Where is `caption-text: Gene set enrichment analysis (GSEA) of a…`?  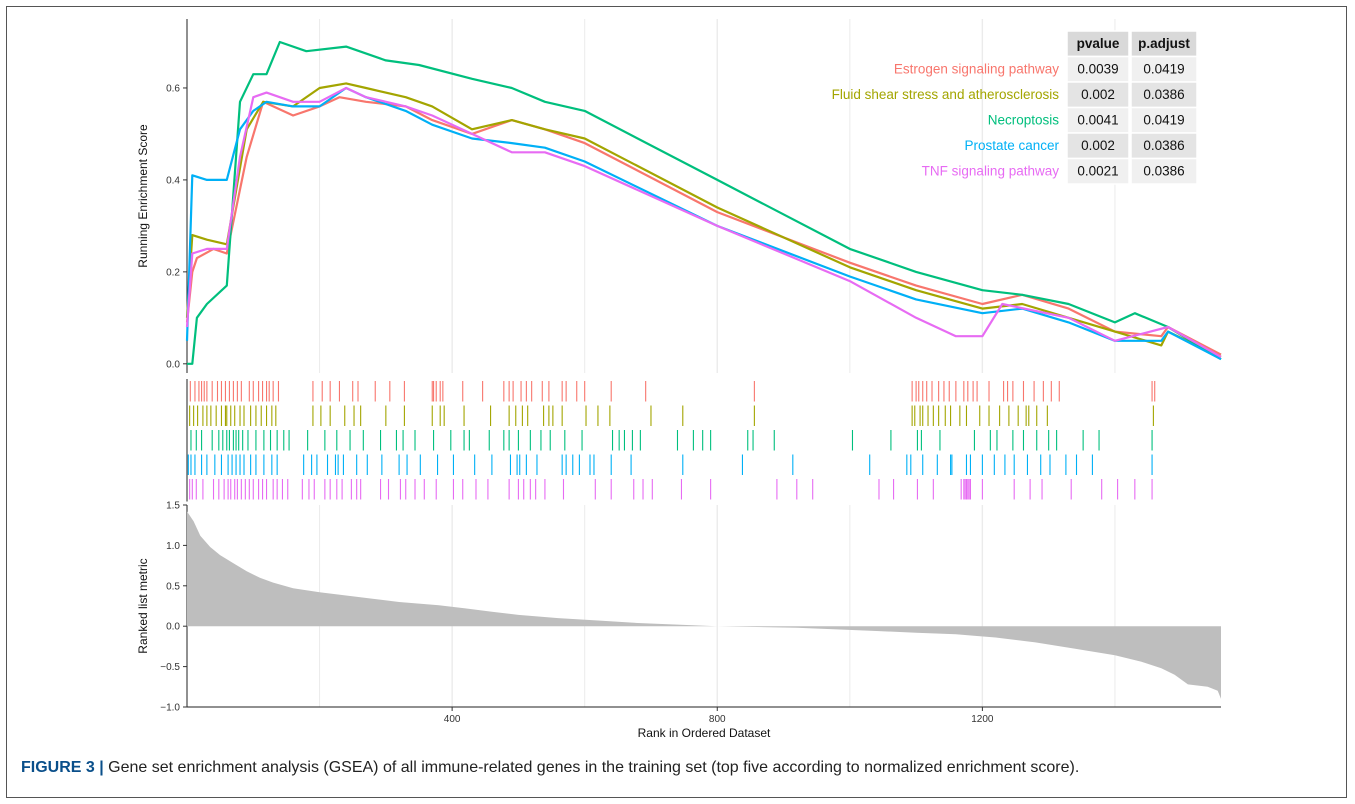 caption-text: Gene set enrichment analysis (GSEA) of a… is located at coordinates (591, 767).